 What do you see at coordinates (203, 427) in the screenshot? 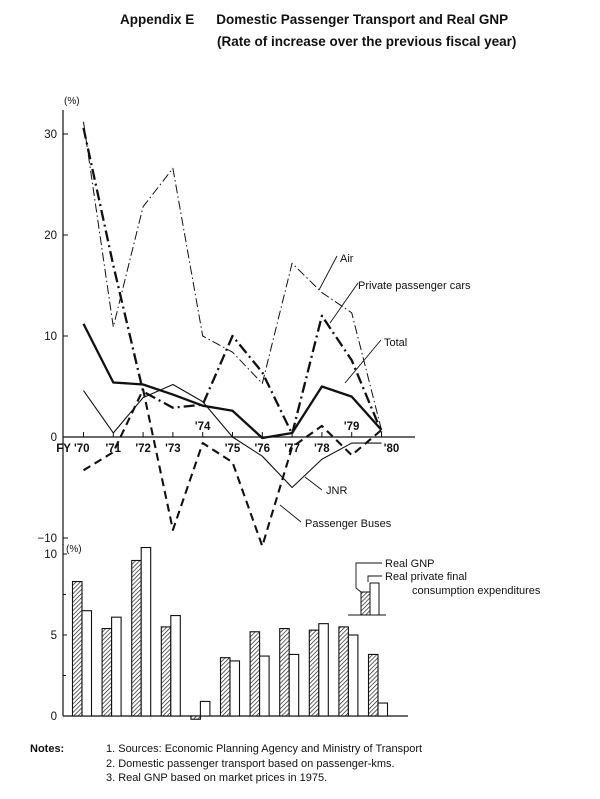
I see `x-tick-label: '74` at bounding box center [203, 427].